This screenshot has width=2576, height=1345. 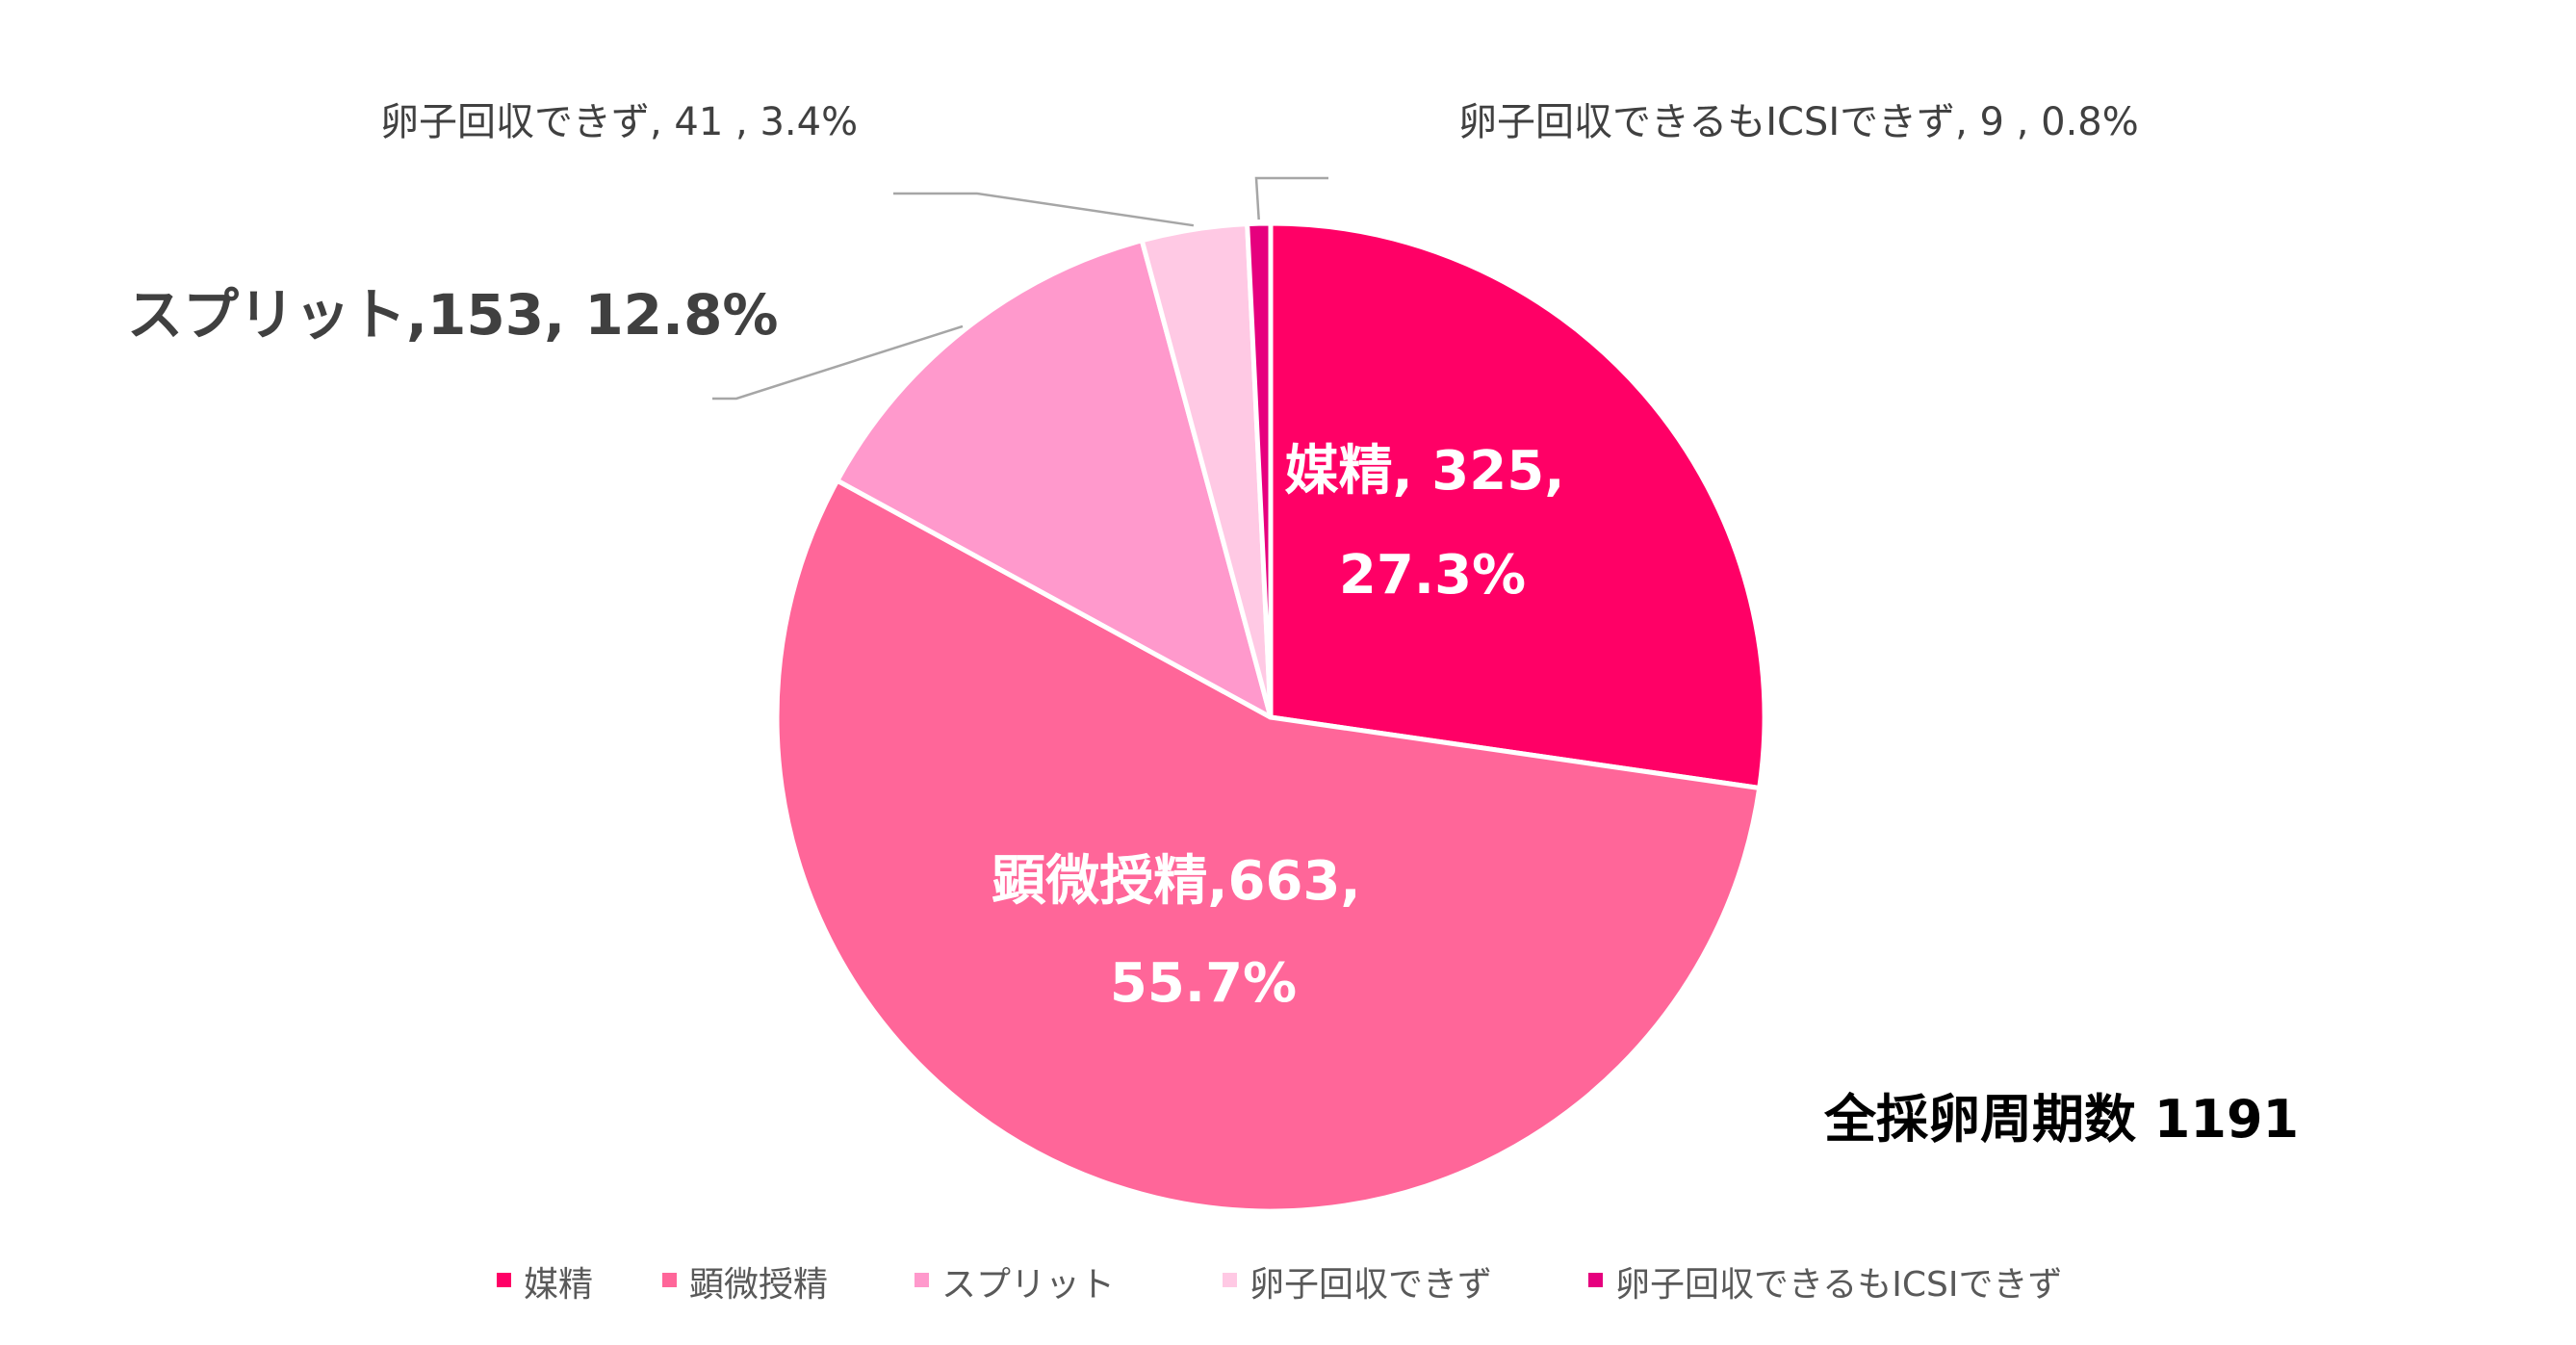 I want to click on legend-label-slice-4: 卵子回収できず, so click(x=1370, y=1285).